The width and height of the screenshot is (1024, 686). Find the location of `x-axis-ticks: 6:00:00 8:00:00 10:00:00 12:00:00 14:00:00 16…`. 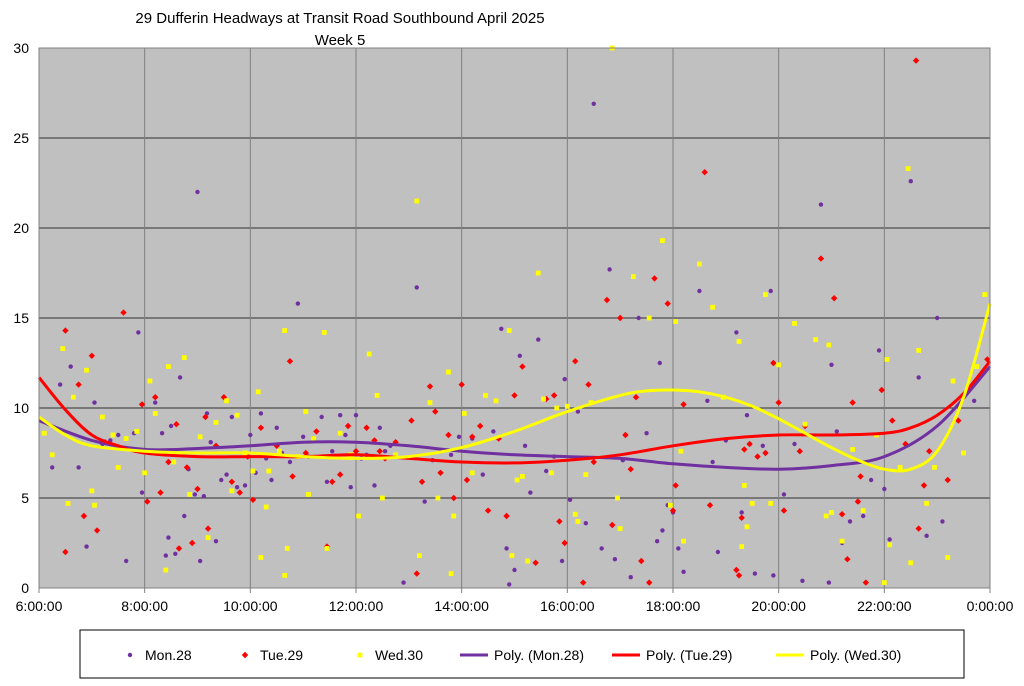

x-axis-ticks: 6:00:00 8:00:00 10:00:00 12:00:00 14:00:00 16… is located at coordinates (515, 601).